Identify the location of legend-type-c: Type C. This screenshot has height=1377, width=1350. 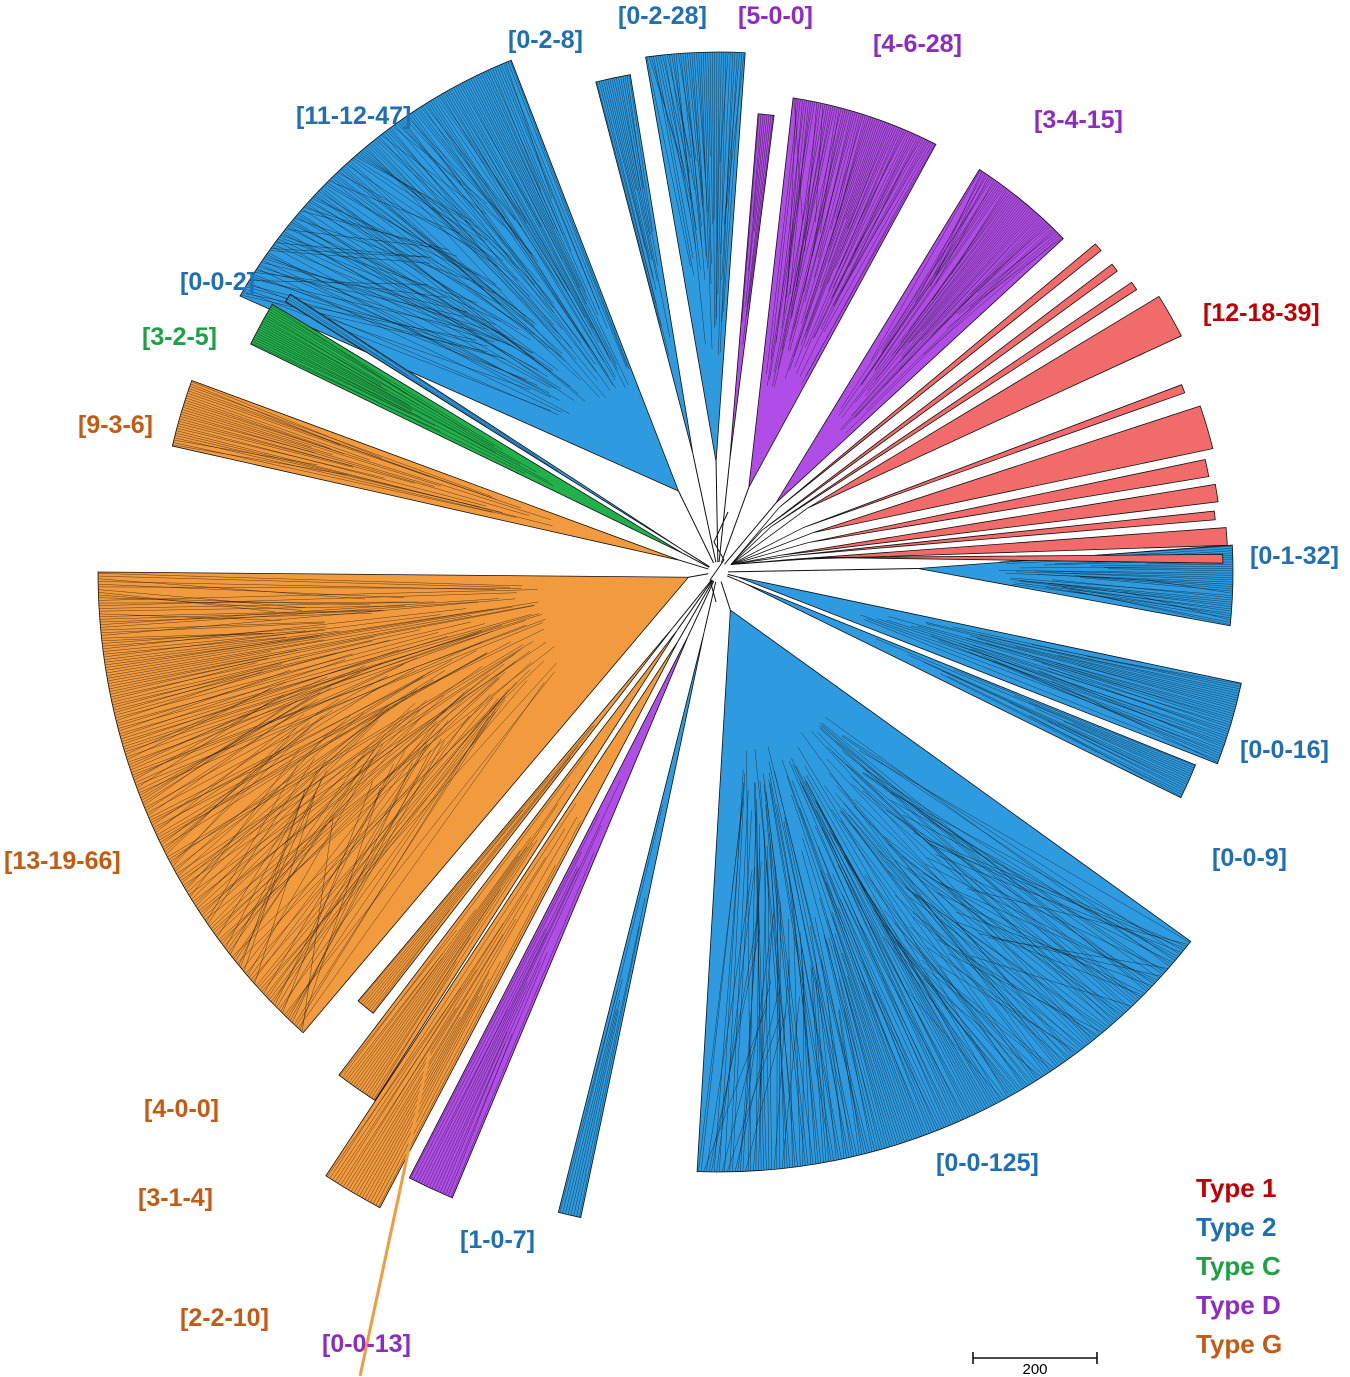
(1238, 1266).